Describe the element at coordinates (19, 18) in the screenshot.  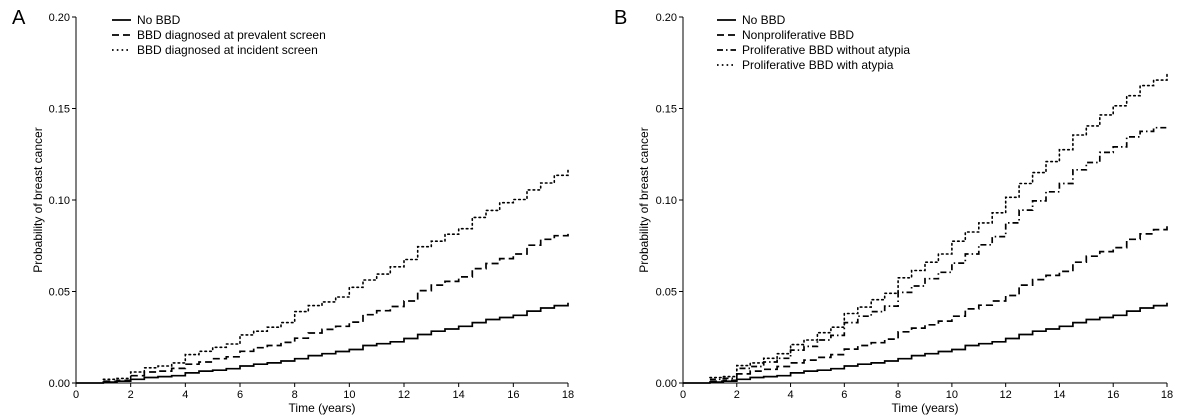
I see `panel-label: A` at that location.